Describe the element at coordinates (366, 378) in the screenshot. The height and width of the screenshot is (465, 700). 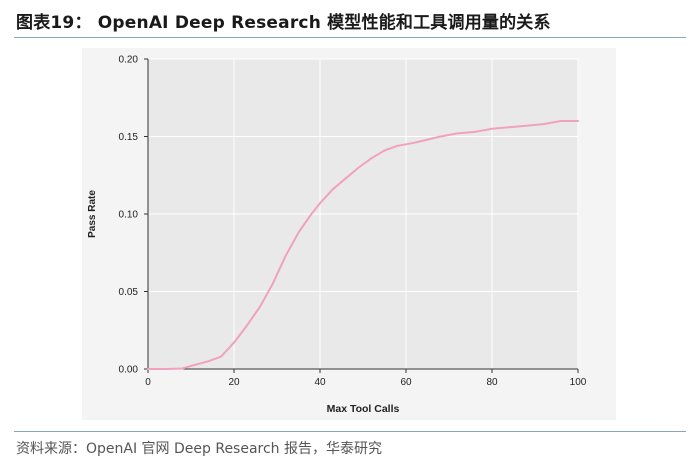
I see `x-axis-ticks: 0 20 40 60 80 100` at that location.